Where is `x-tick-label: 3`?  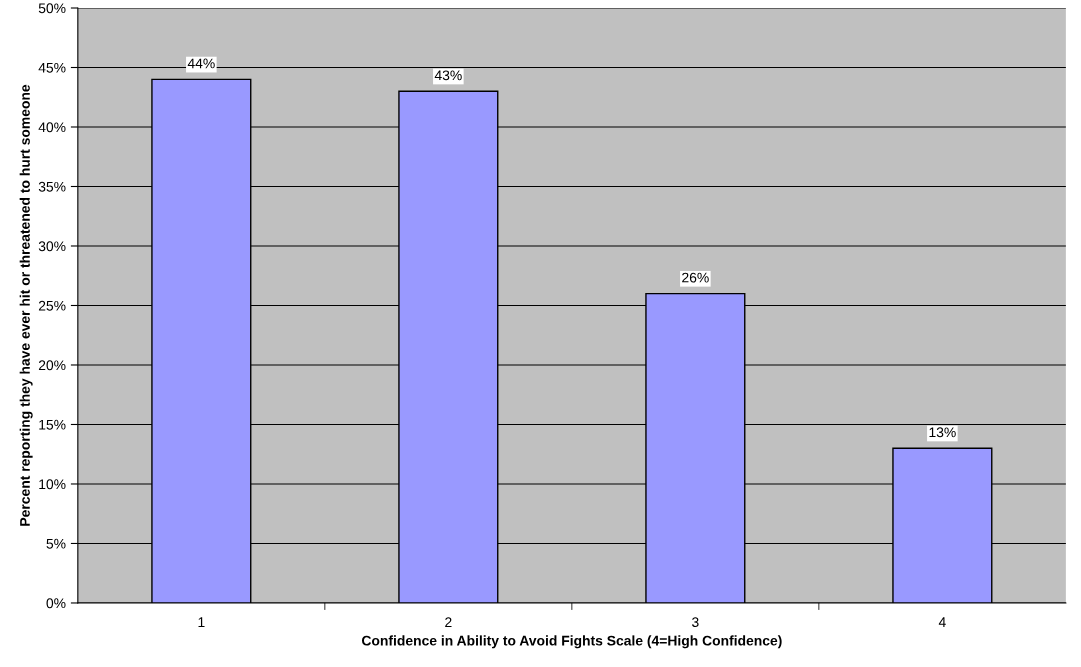
x-tick-label: 3 is located at coordinates (695, 622).